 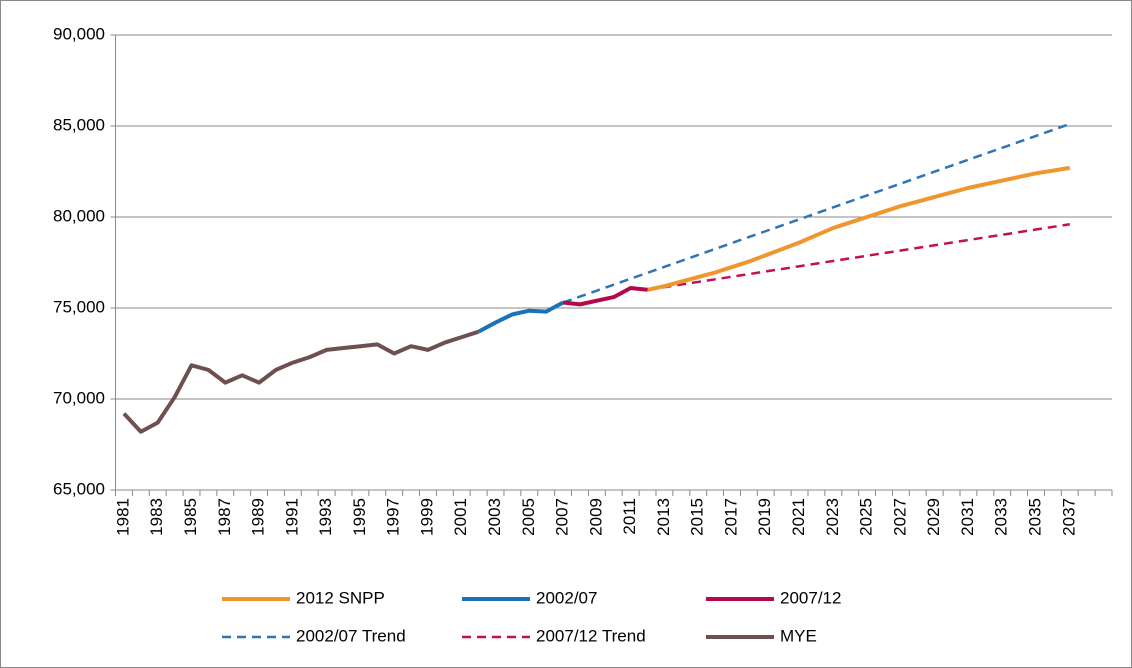 What do you see at coordinates (899, 517) in the screenshot?
I see `x-tick-label: 2027` at bounding box center [899, 517].